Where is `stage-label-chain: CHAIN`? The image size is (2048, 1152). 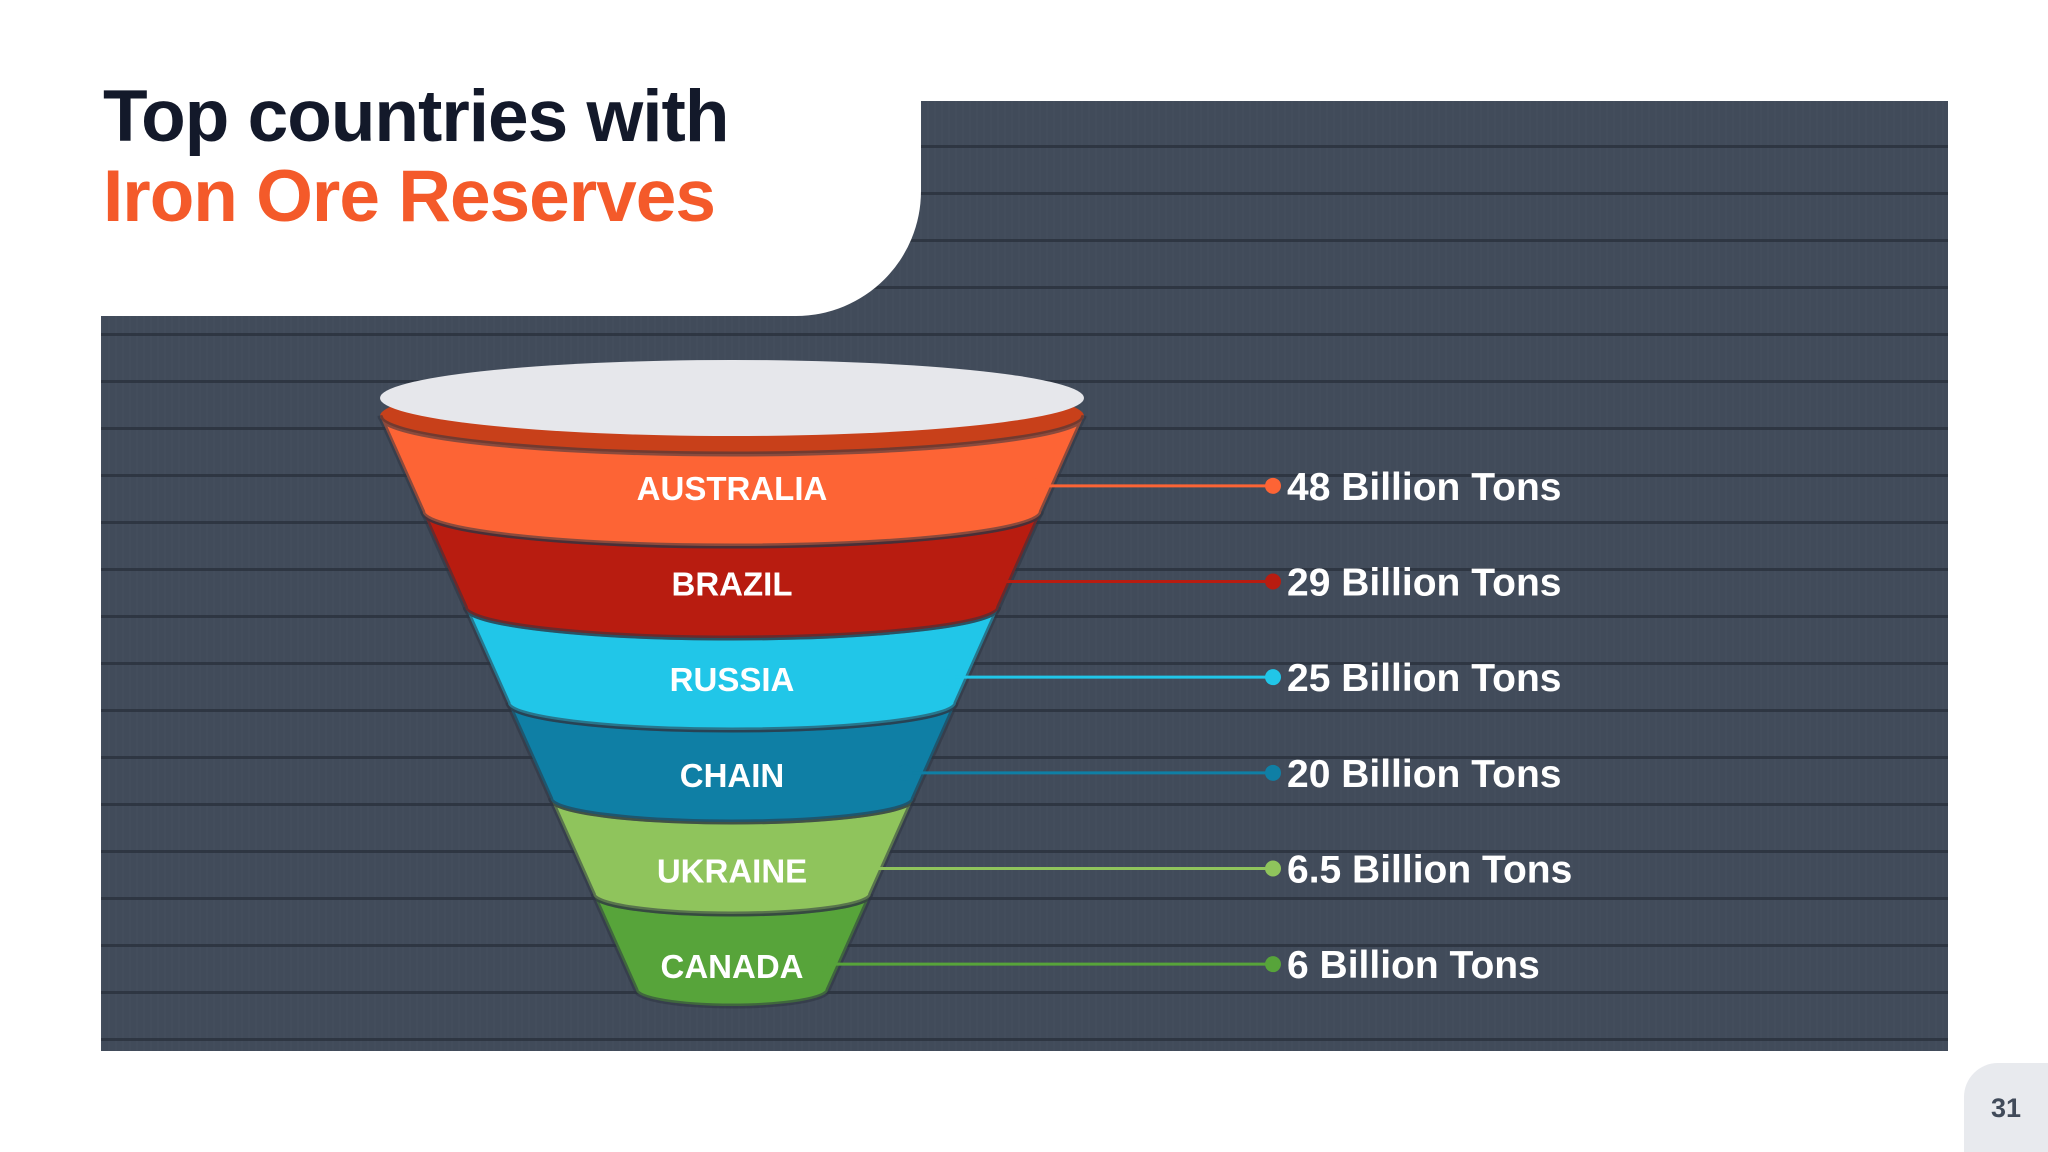 stage-label-chain: CHAIN is located at coordinates (732, 775).